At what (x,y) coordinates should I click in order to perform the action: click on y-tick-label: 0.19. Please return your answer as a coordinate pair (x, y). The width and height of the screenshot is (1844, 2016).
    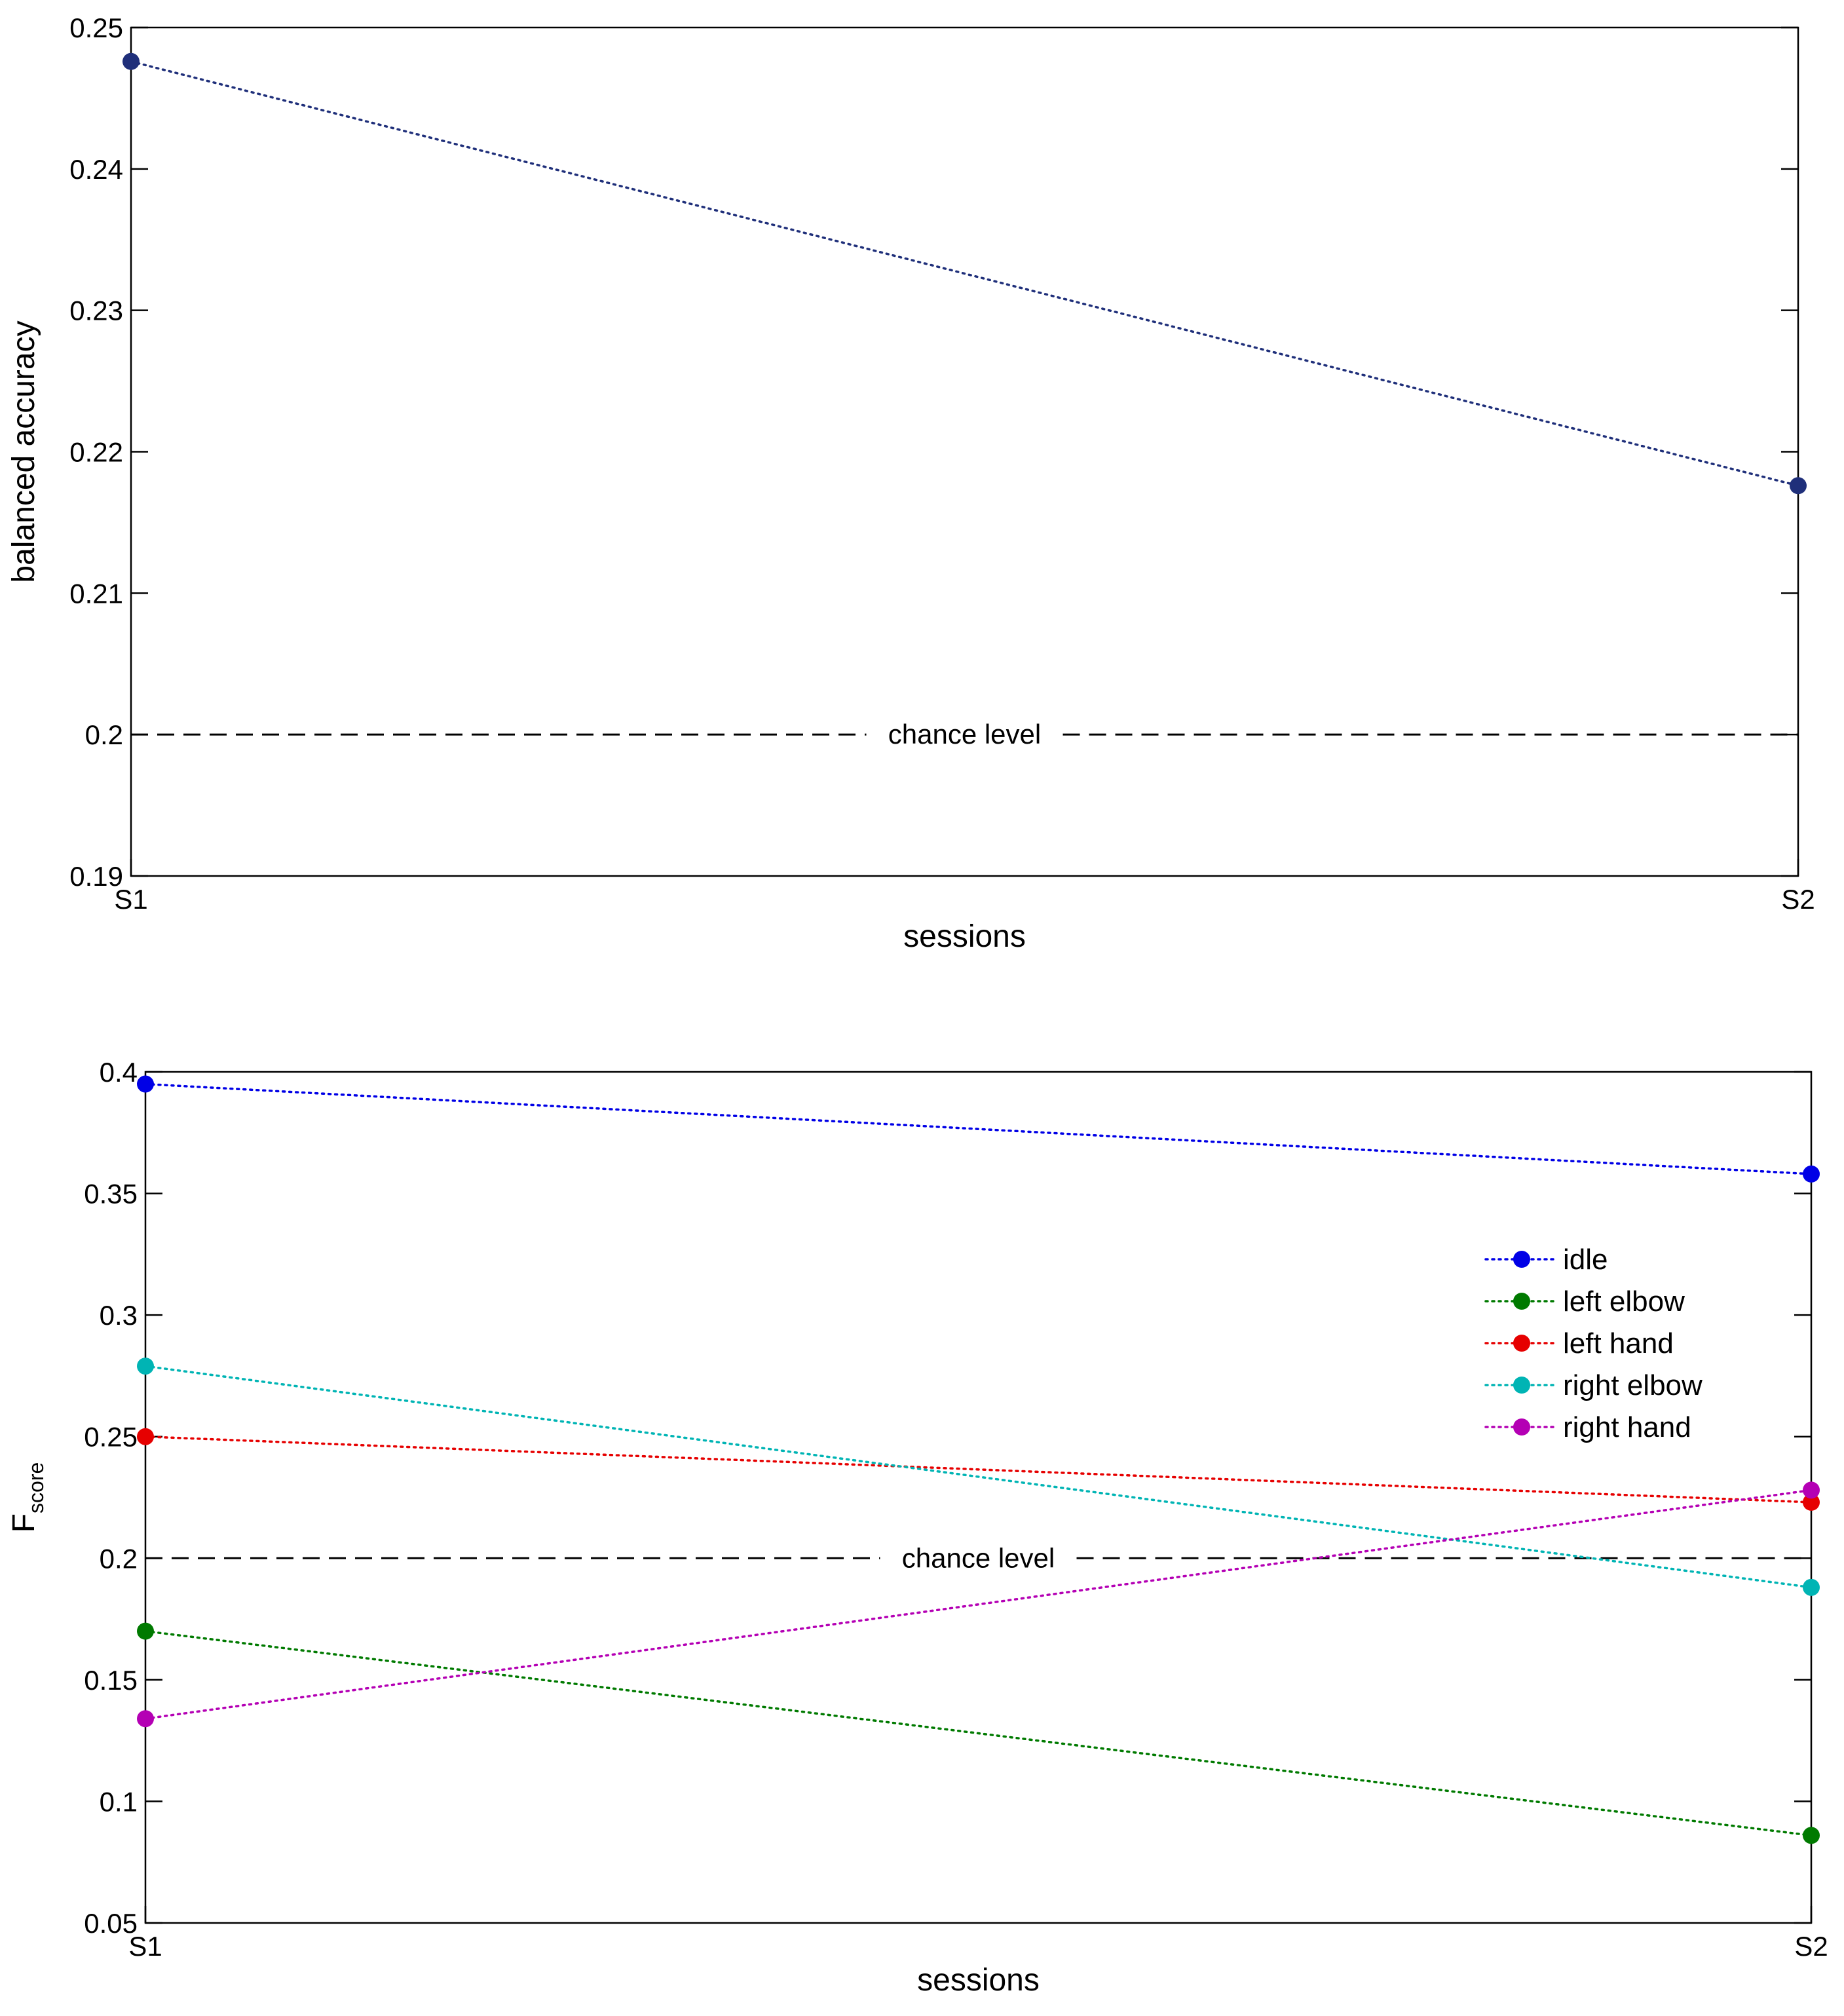
    Looking at the image, I should click on (96, 876).